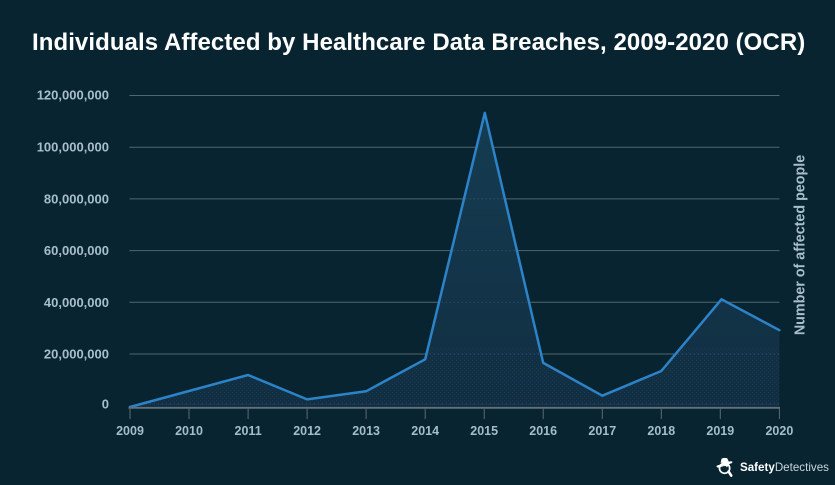 This screenshot has width=835, height=485. I want to click on svg-text: 20,000,000, so click(76, 354).